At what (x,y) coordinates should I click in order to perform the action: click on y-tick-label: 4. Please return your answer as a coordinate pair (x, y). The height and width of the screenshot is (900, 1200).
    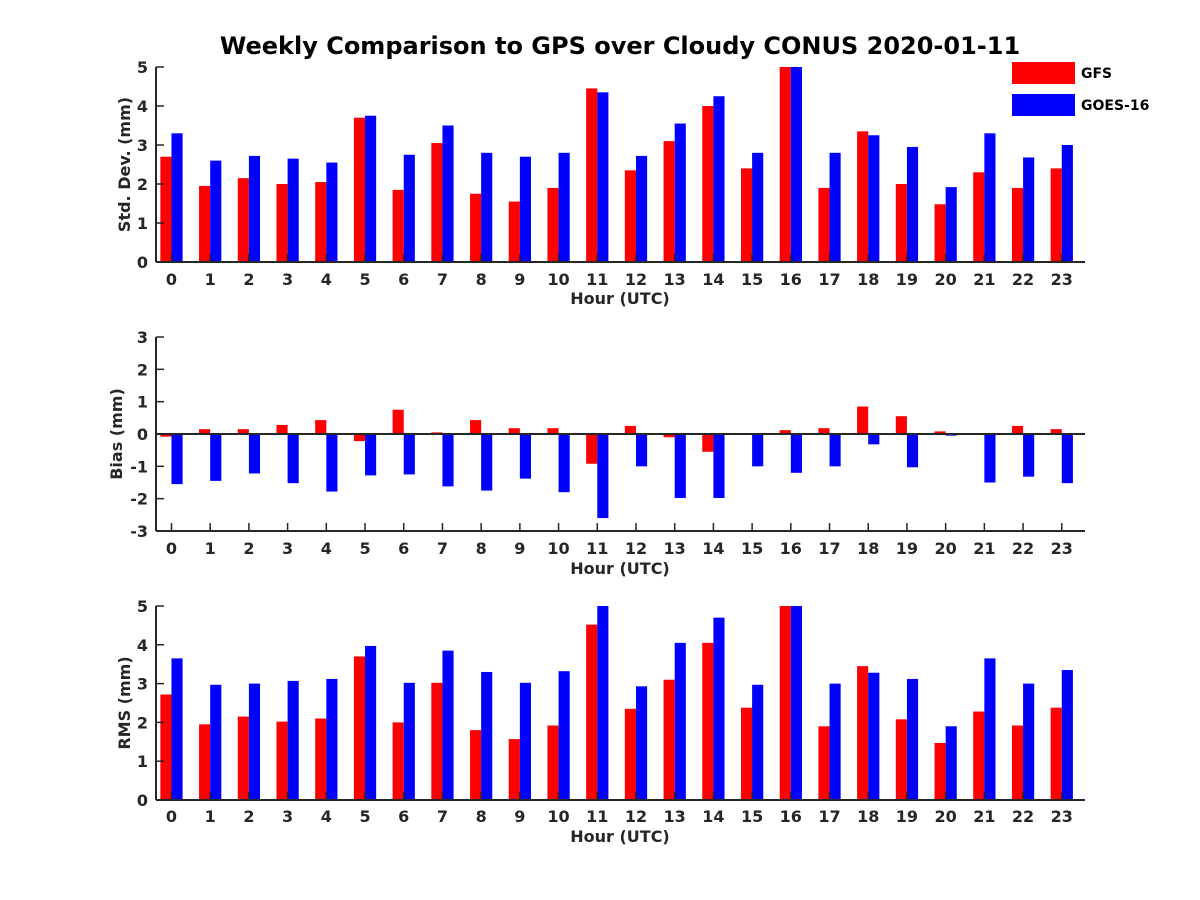
    Looking at the image, I should click on (142, 645).